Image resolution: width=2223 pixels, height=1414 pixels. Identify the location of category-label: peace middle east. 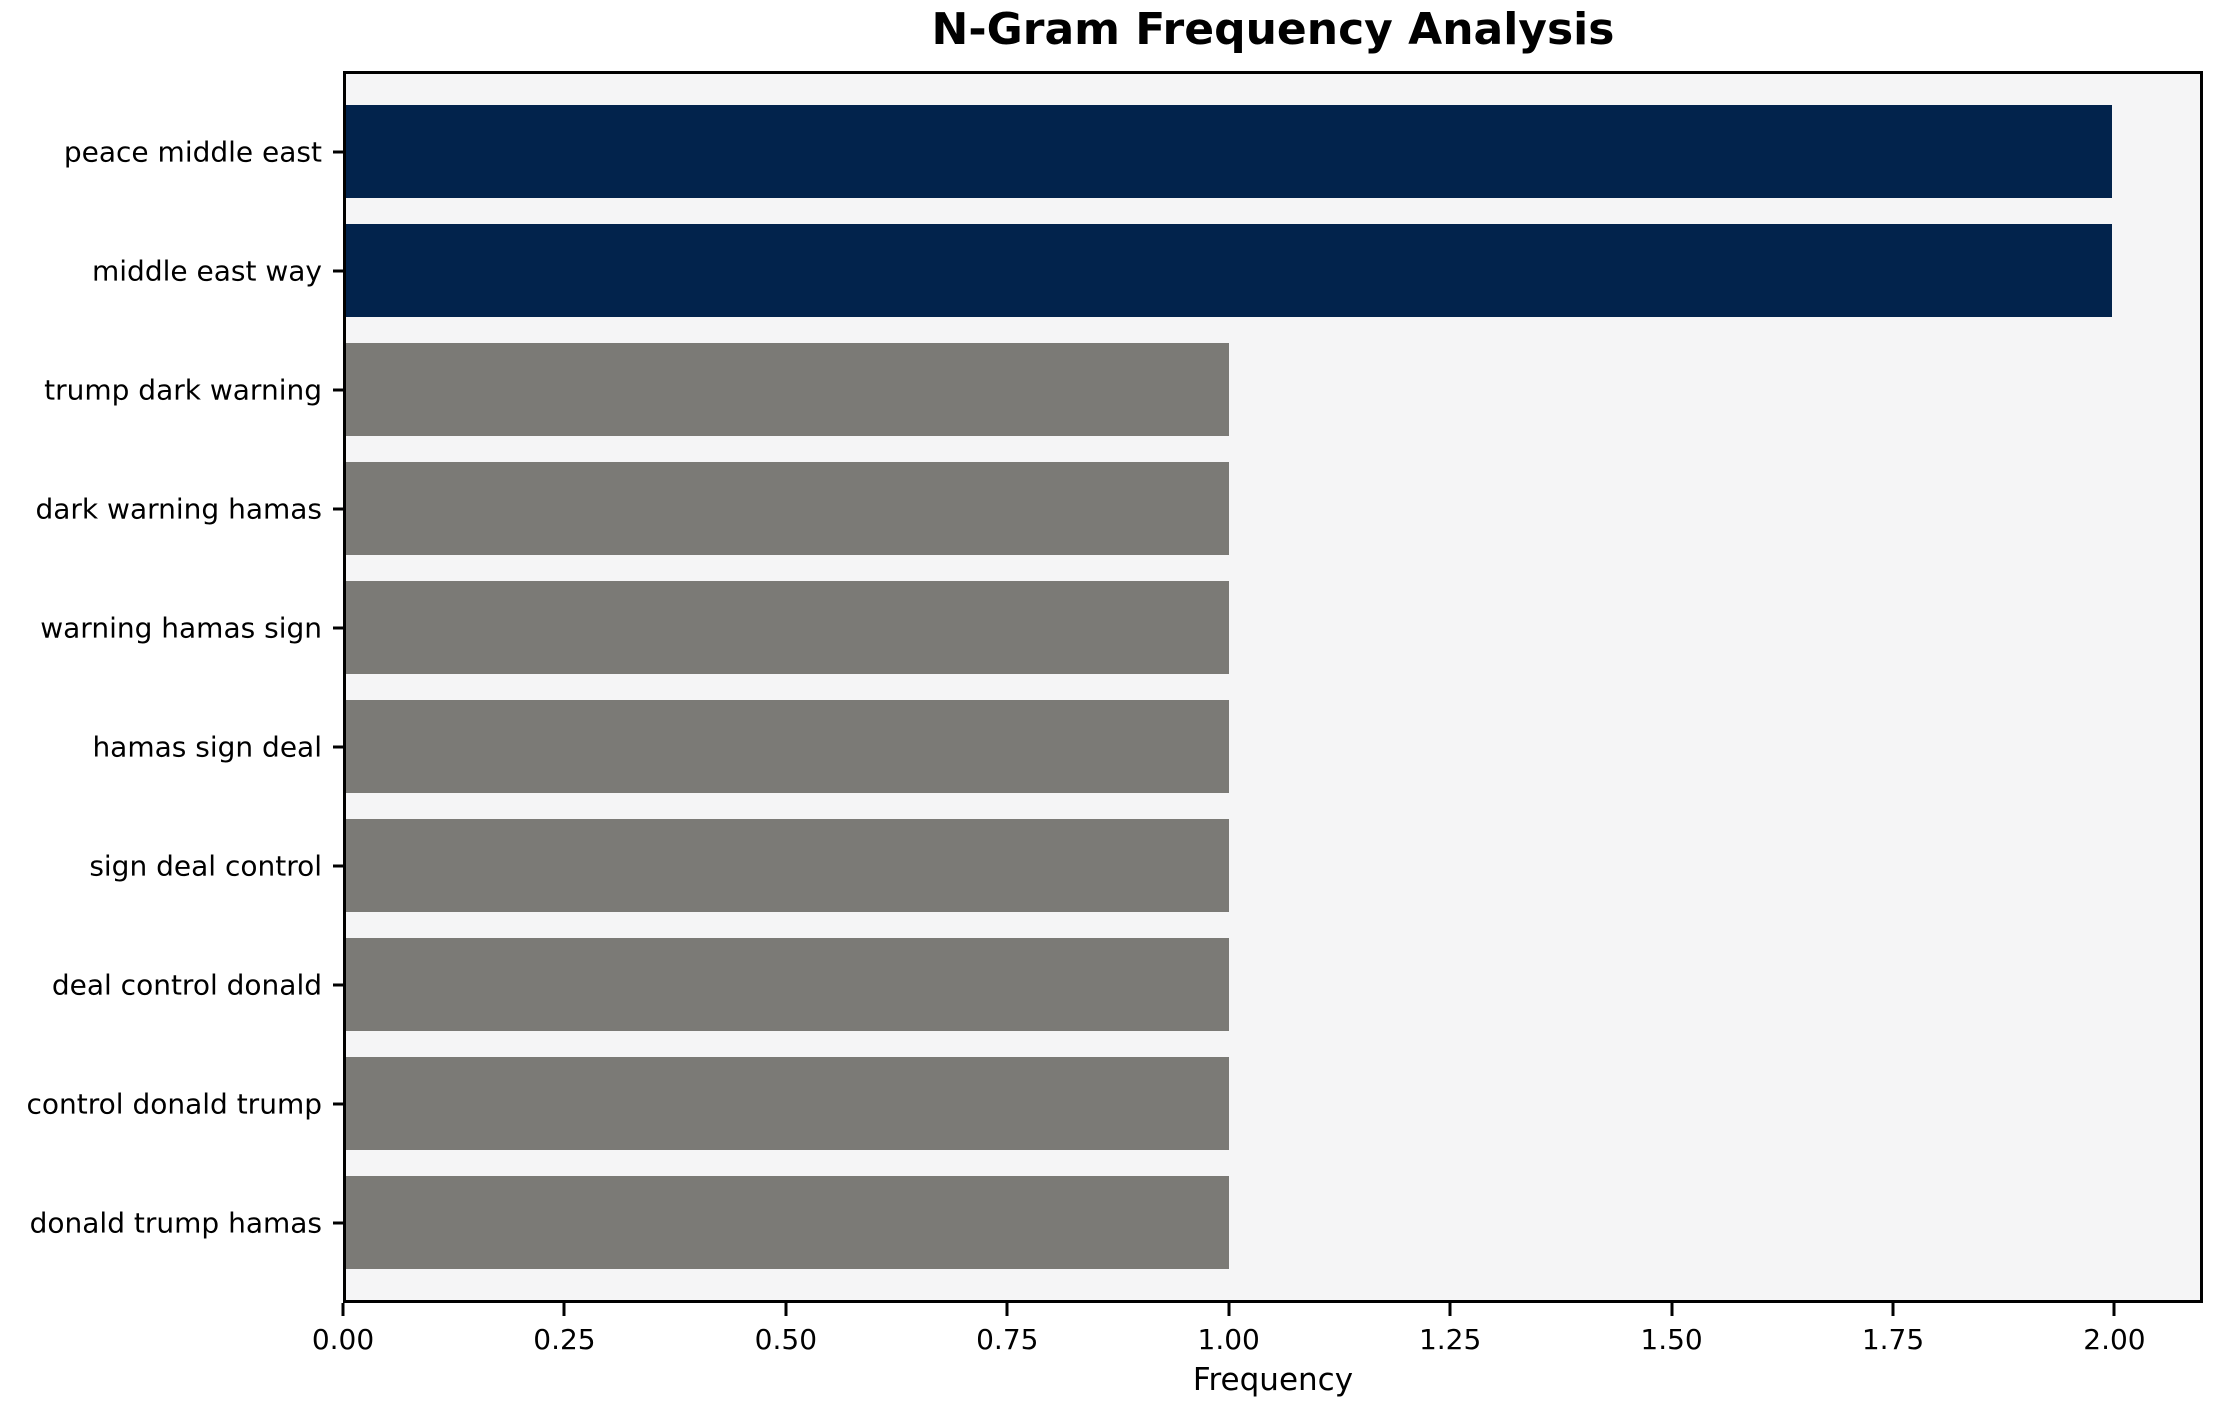
(192, 151).